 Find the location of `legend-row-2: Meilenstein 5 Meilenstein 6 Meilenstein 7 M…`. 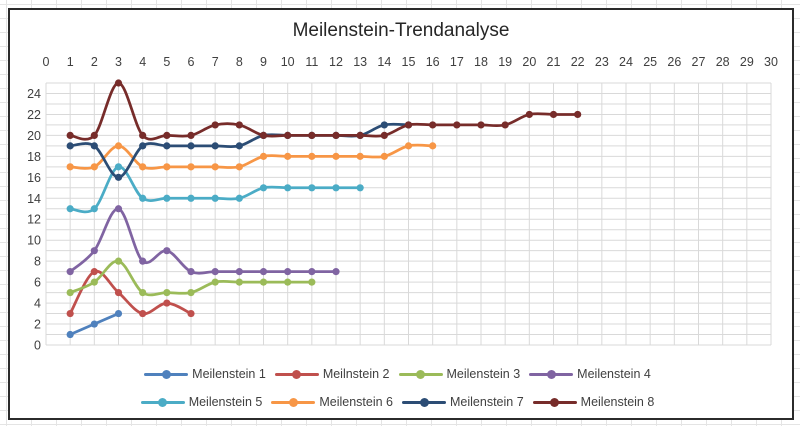

legend-row-2: Meilenstein 5 Meilenstein 6 Meilenstein 7 M… is located at coordinates (401, 402).